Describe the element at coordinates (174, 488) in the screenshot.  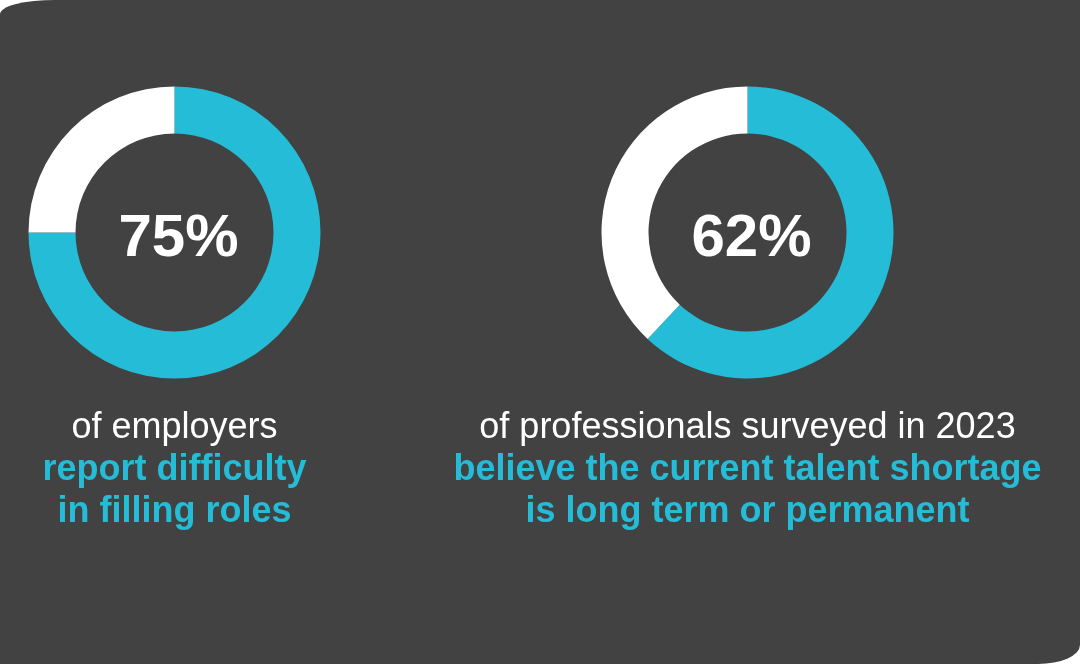
I see `text: report difficulty in filling roles` at that location.